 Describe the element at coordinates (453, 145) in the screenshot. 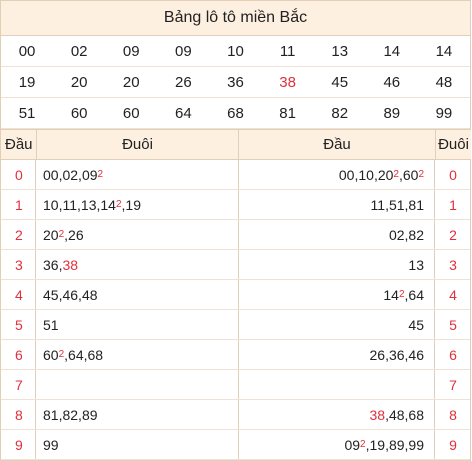

I see `duoi-right-header: Đuôi` at that location.